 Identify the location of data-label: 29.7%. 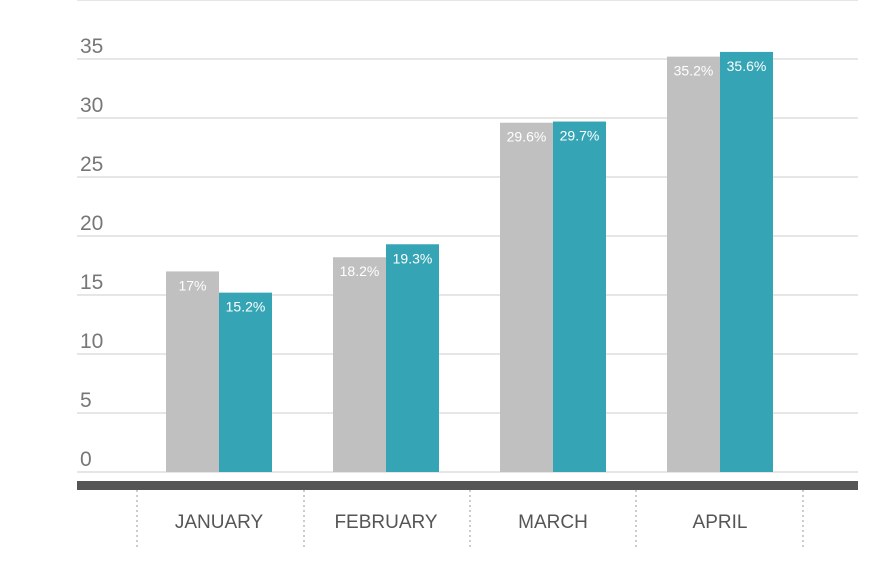
(580, 136).